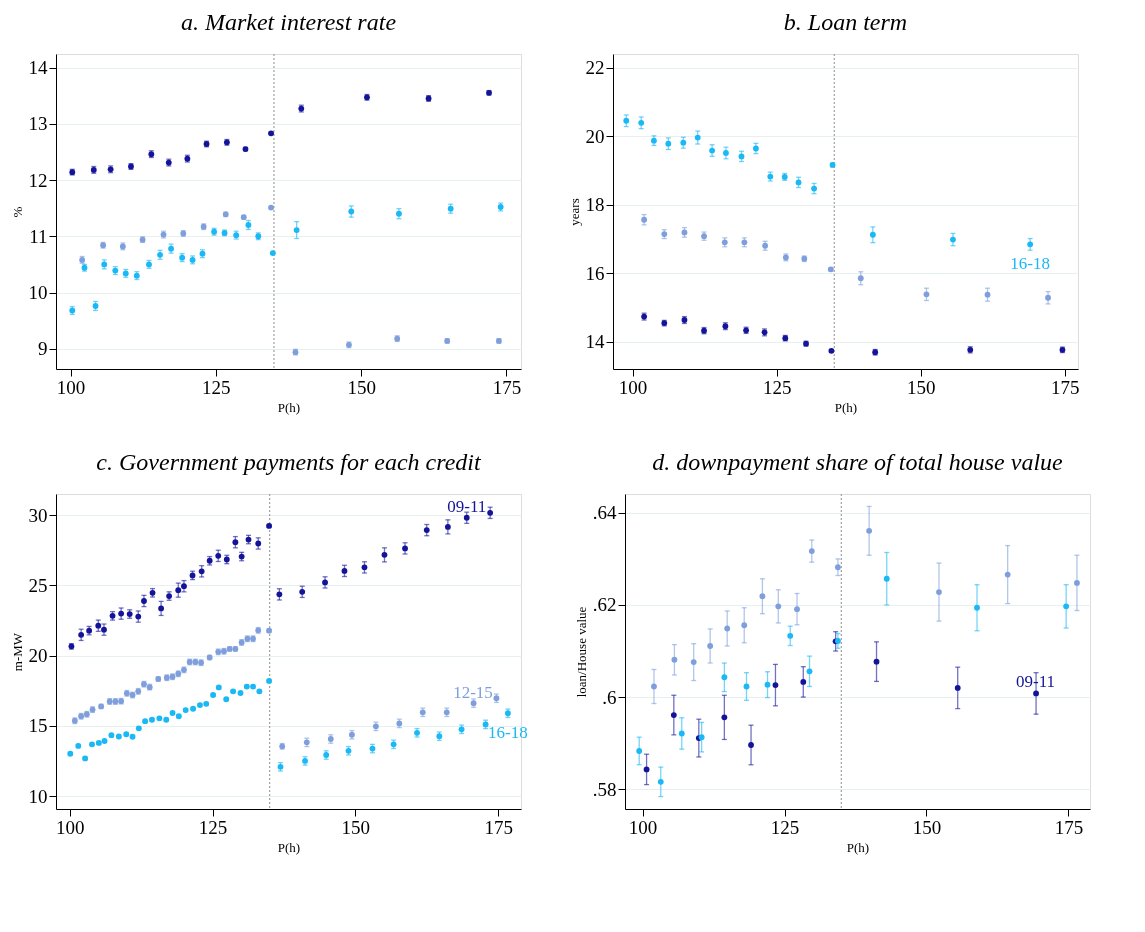  Describe the element at coordinates (38, 726) in the screenshot. I see `y-tick-label: 15` at that location.